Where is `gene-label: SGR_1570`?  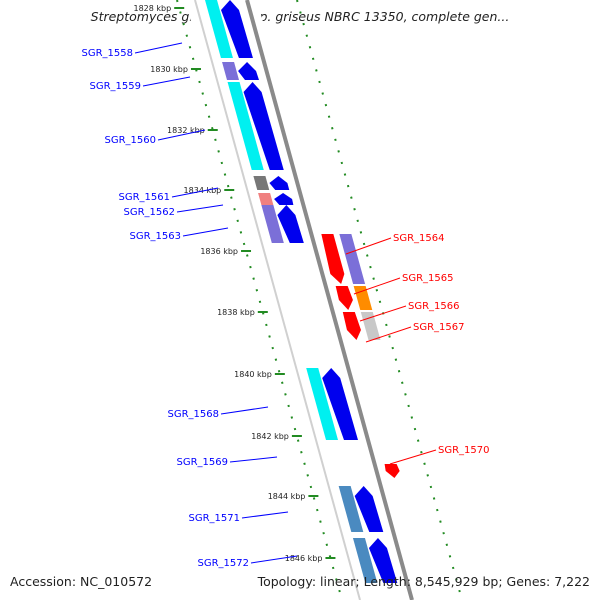
gene-label: SGR_1570 is located at coordinates (464, 450).